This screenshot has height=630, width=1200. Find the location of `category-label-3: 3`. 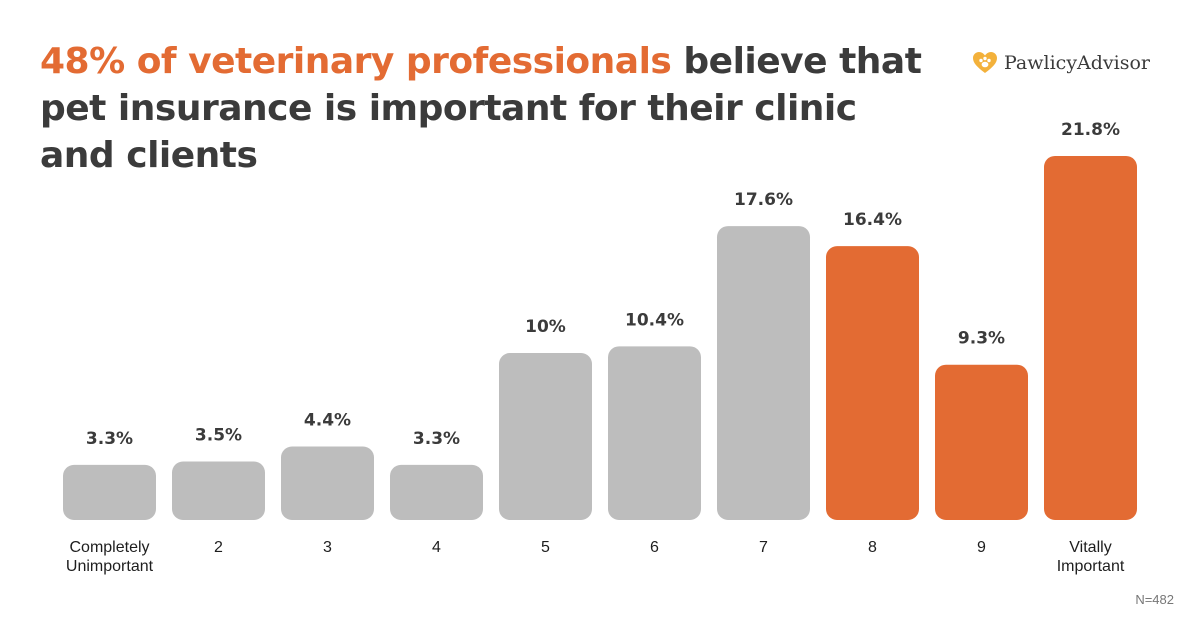

category-label-3: 3 is located at coordinates (327, 547).